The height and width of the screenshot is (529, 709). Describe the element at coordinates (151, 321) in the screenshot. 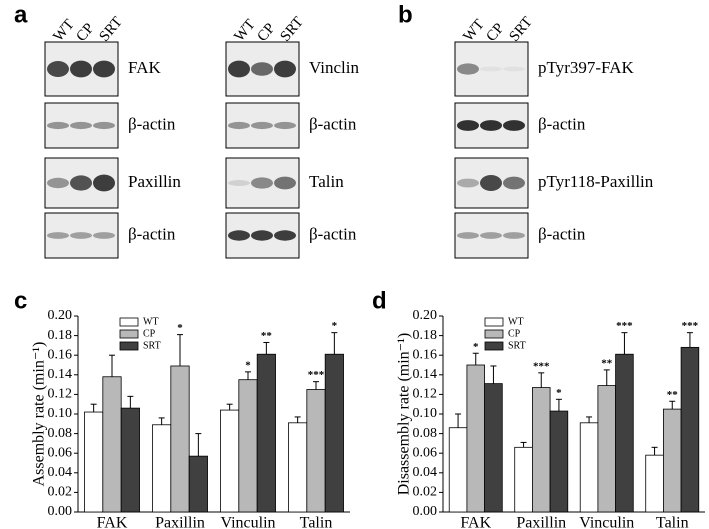

I see `legend-label: WT` at that location.